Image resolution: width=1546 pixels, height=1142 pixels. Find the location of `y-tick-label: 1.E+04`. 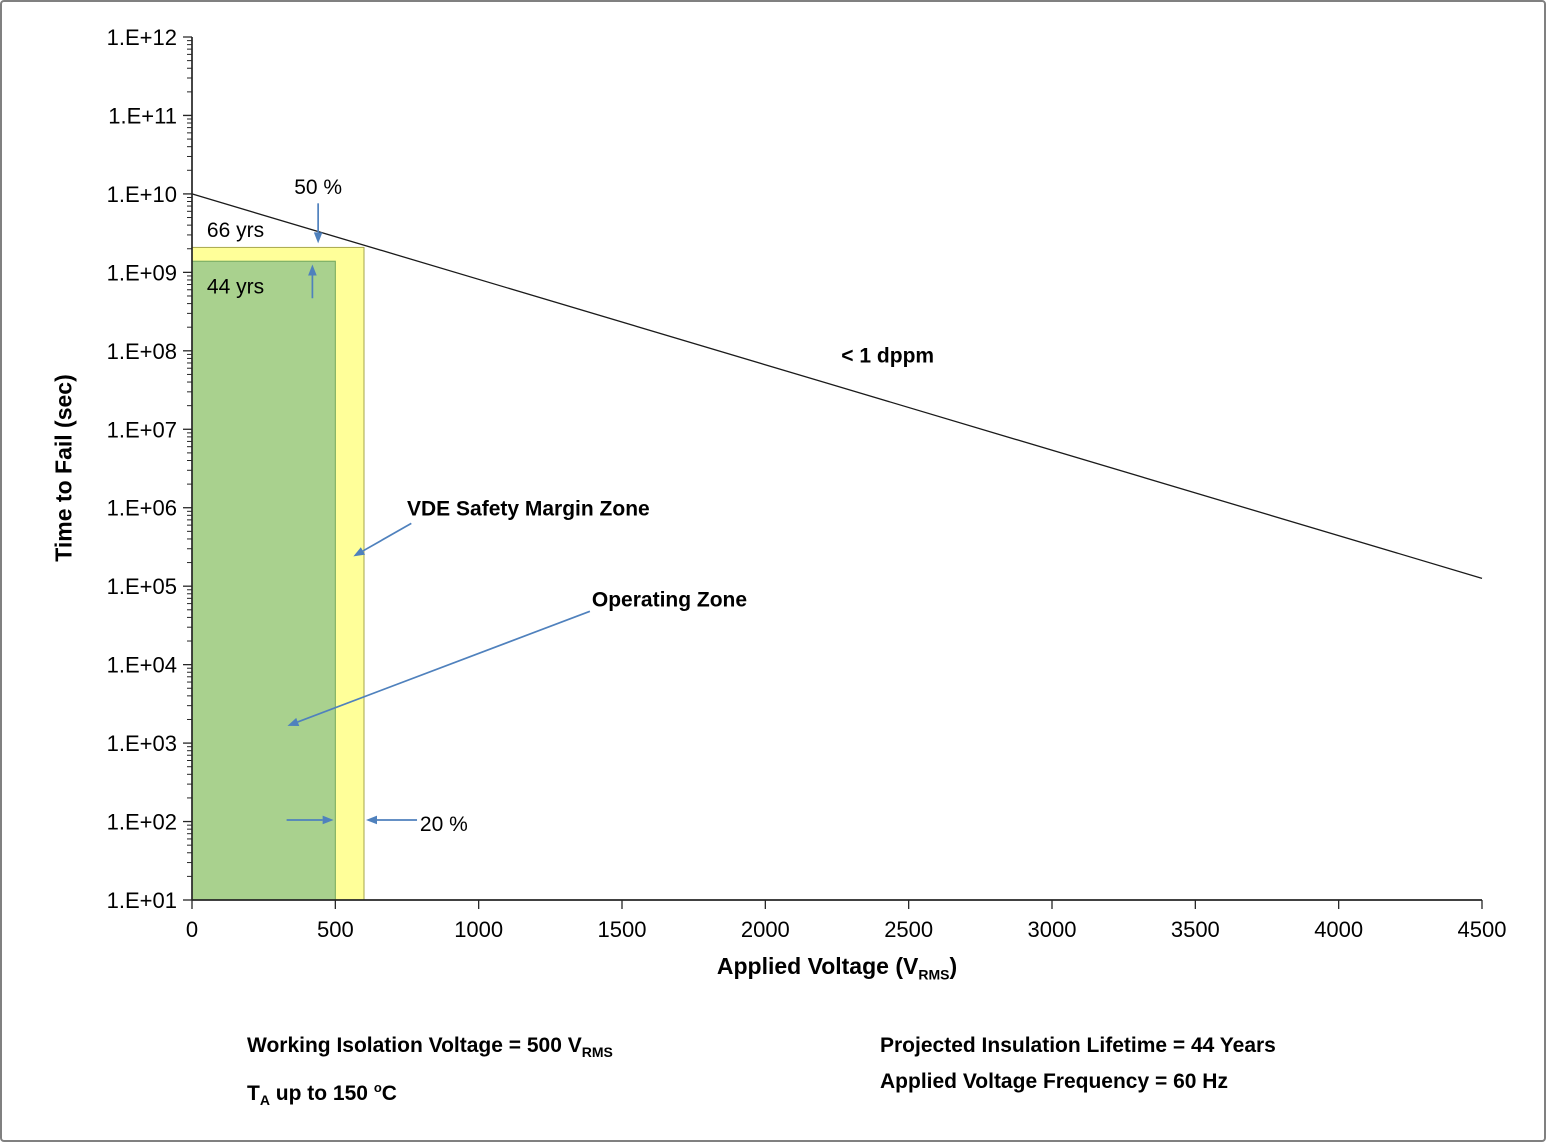

y-tick-label: 1.E+04 is located at coordinates (142, 665).